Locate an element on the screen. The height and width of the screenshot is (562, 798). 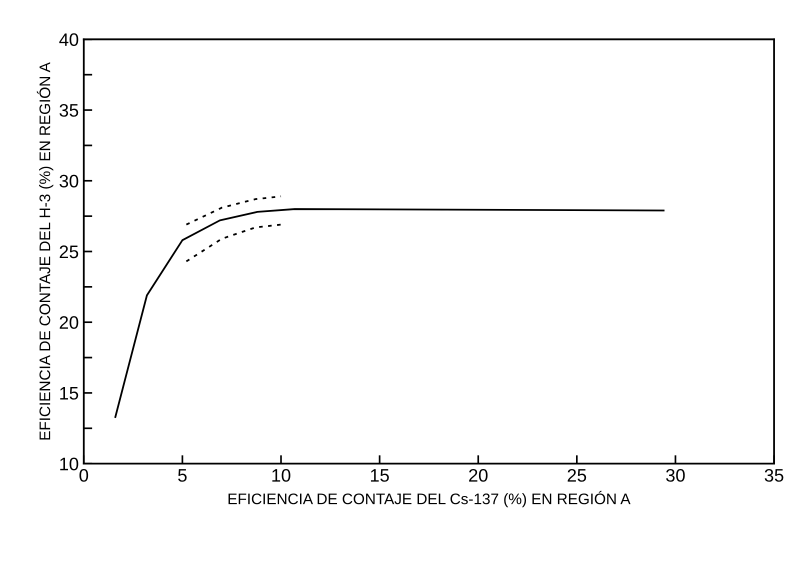
y-tick-label: 25 is located at coordinates (69, 251).